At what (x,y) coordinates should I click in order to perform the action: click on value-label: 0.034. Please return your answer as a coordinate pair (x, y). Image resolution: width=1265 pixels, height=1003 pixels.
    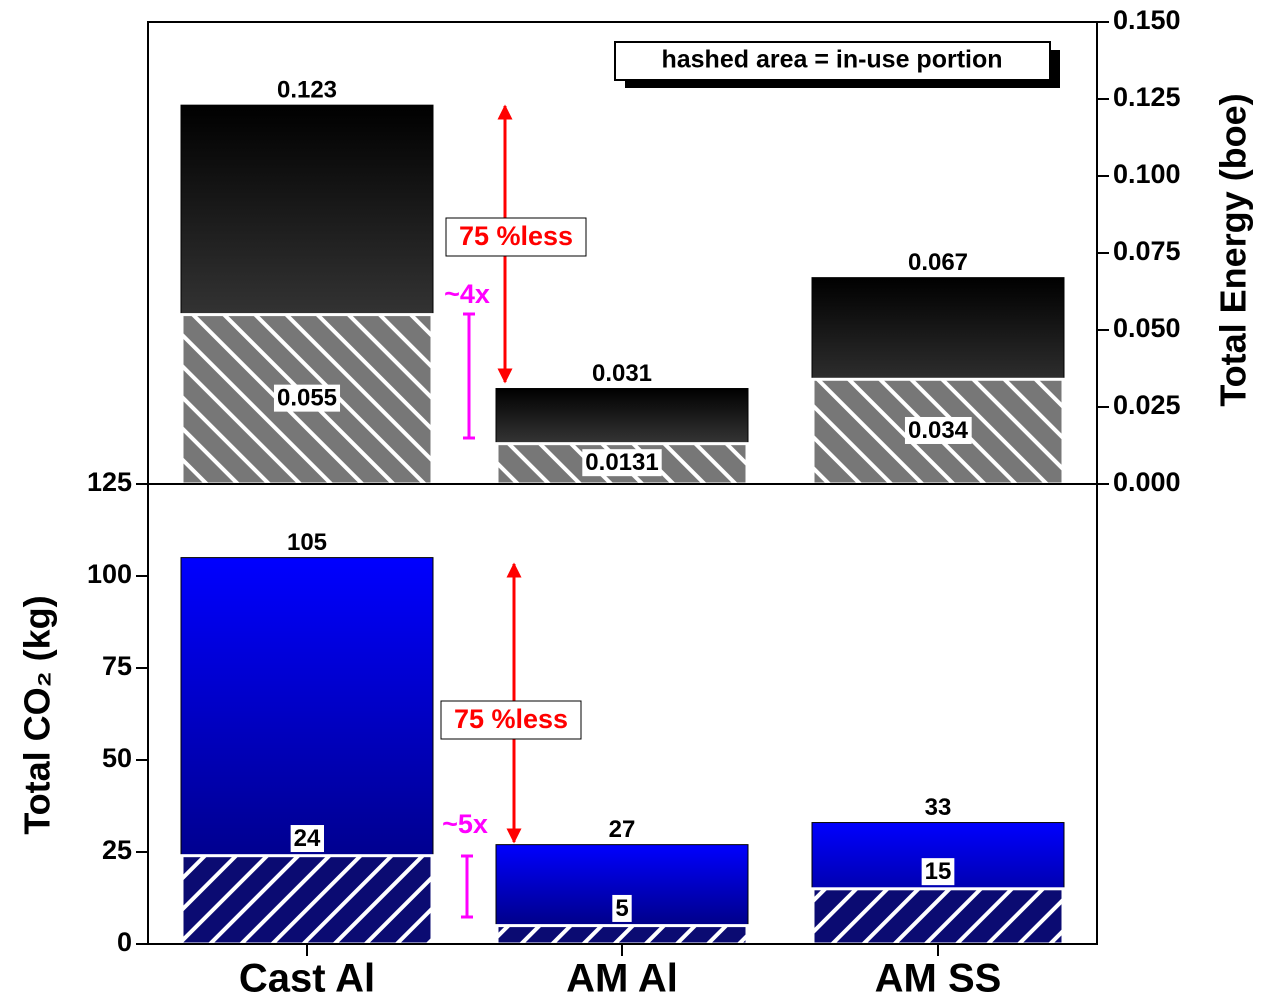
    Looking at the image, I should click on (938, 430).